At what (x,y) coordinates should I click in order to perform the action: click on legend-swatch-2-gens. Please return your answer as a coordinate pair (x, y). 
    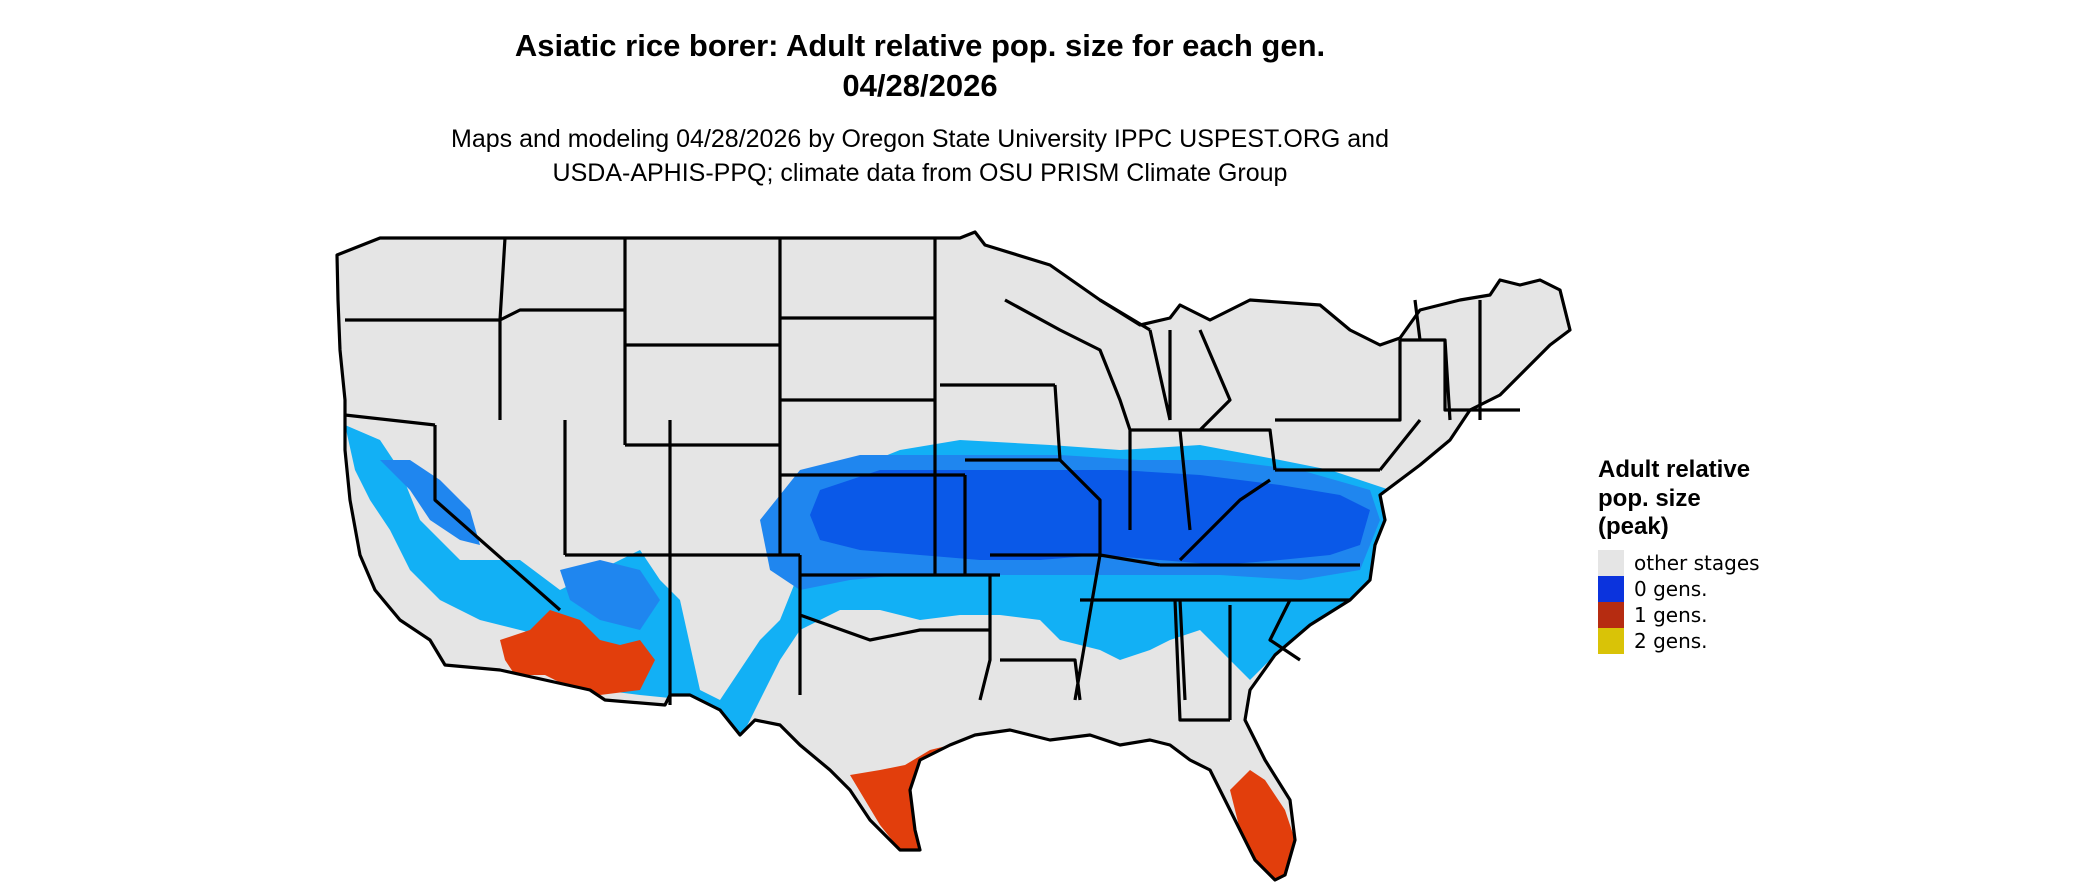
    Looking at the image, I should click on (1611, 640).